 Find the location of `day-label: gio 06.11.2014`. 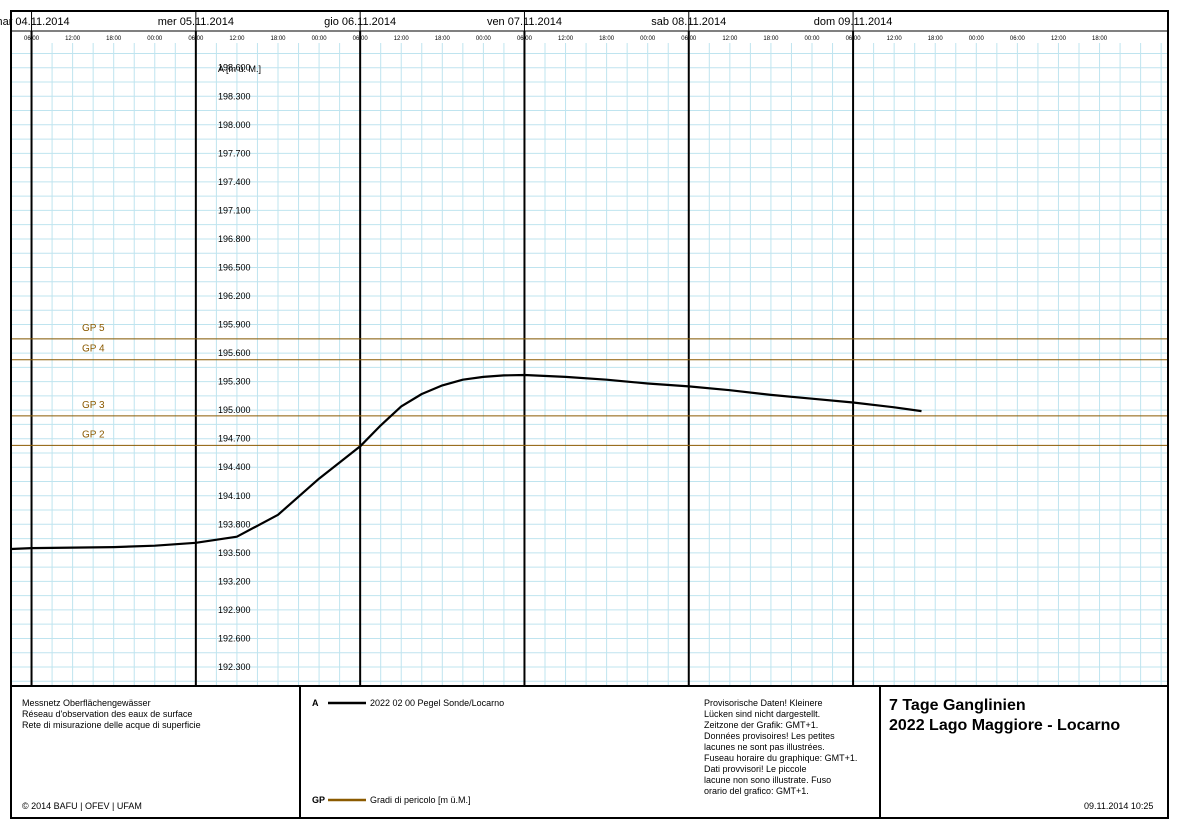

day-label: gio 06.11.2014 is located at coordinates (360, 22).